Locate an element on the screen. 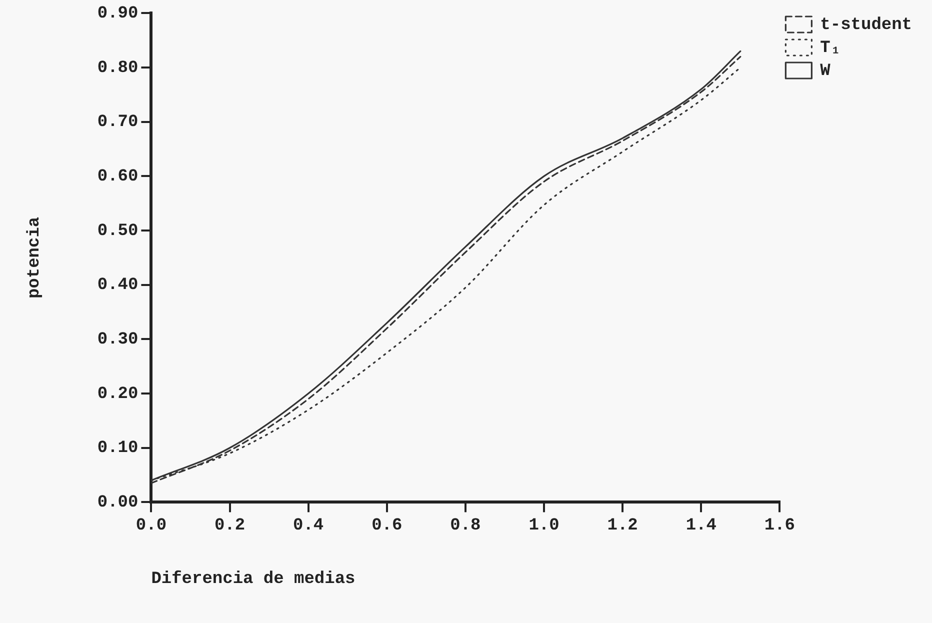  x-tick-label: 1.6 is located at coordinates (779, 526).